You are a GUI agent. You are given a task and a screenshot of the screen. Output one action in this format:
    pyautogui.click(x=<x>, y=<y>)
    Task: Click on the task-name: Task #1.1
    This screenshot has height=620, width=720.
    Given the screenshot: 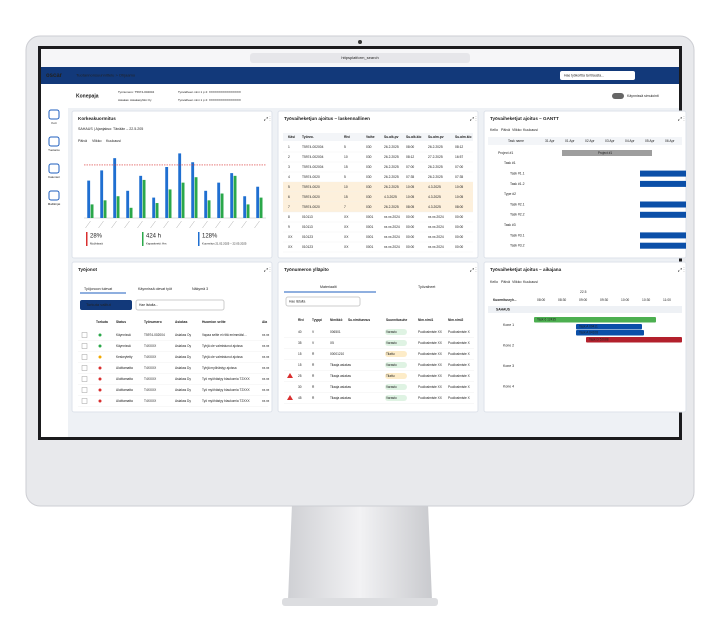 What is the action you would take?
    pyautogui.click(x=517, y=173)
    